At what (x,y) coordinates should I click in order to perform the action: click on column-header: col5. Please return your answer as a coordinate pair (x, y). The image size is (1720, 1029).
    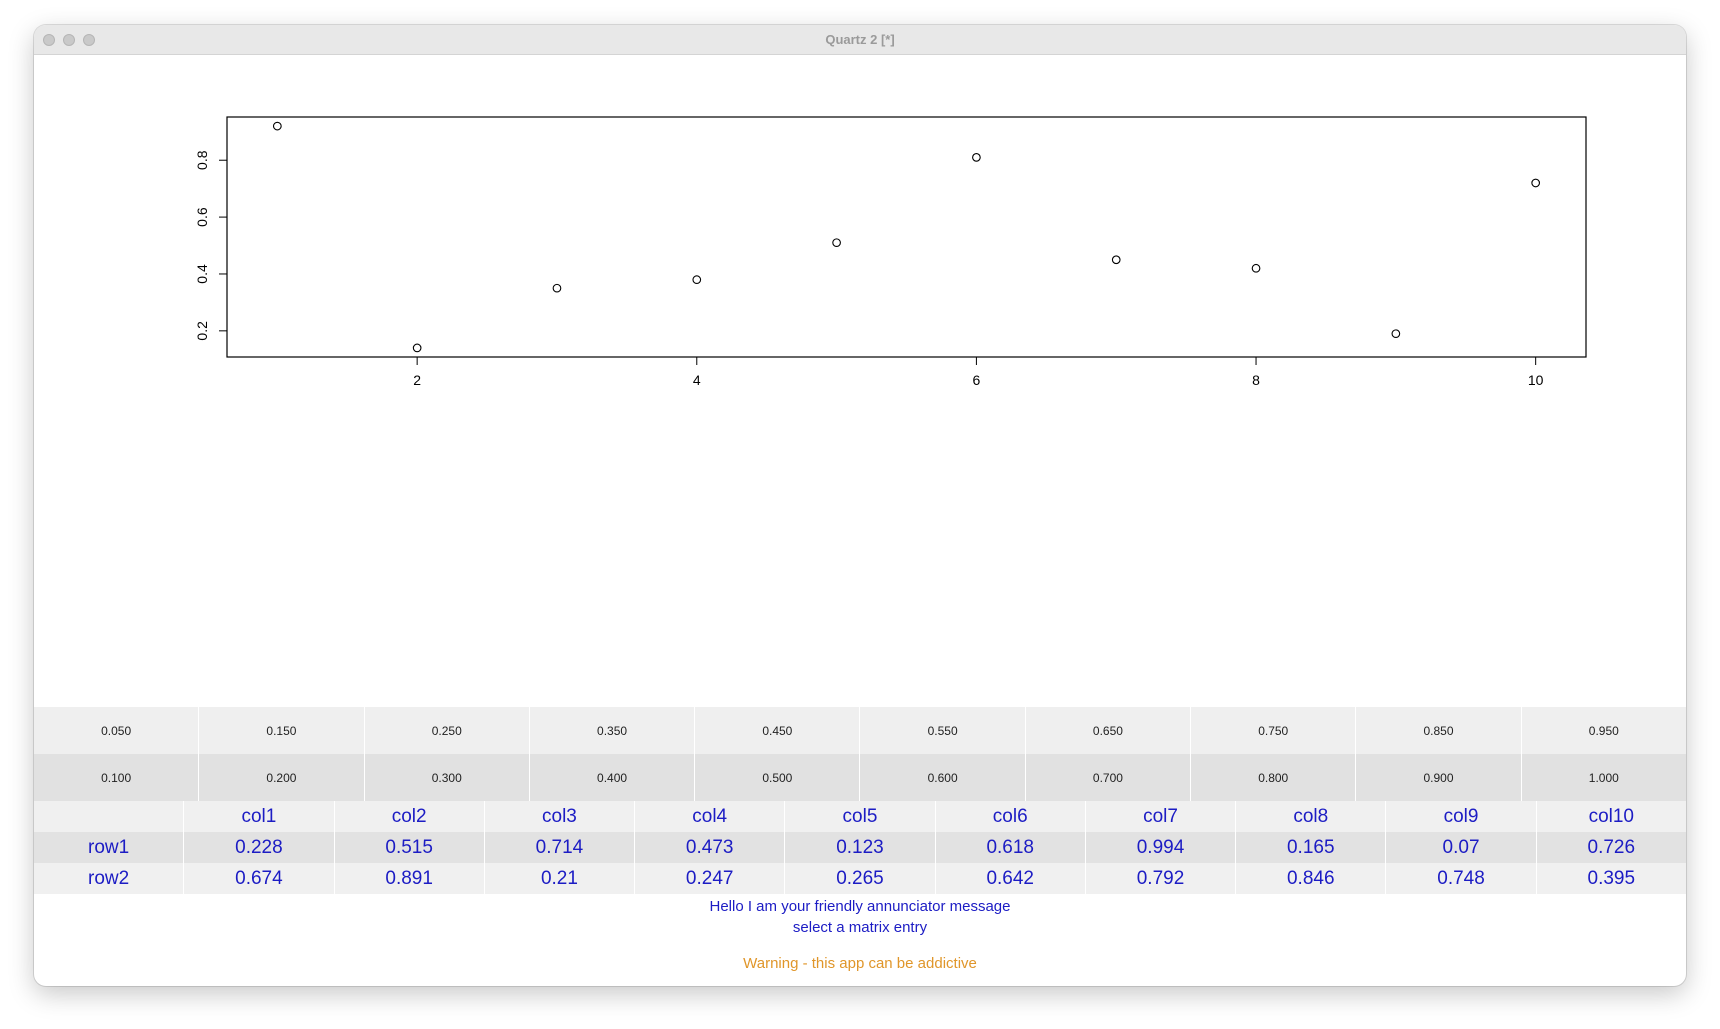
    Looking at the image, I should click on (860, 816).